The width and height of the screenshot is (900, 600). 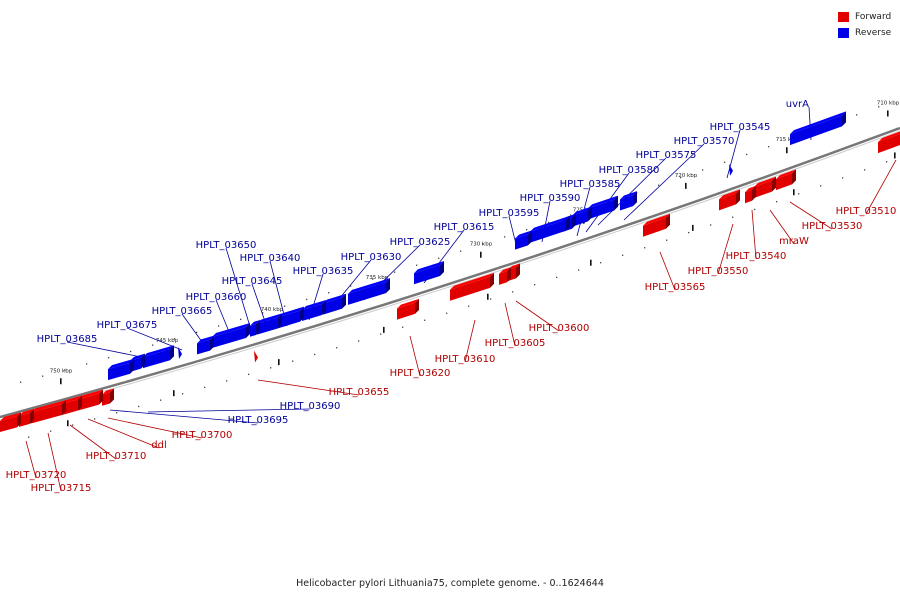 What do you see at coordinates (873, 32) in the screenshot?
I see `legend-label-reverse: Reverse` at bounding box center [873, 32].